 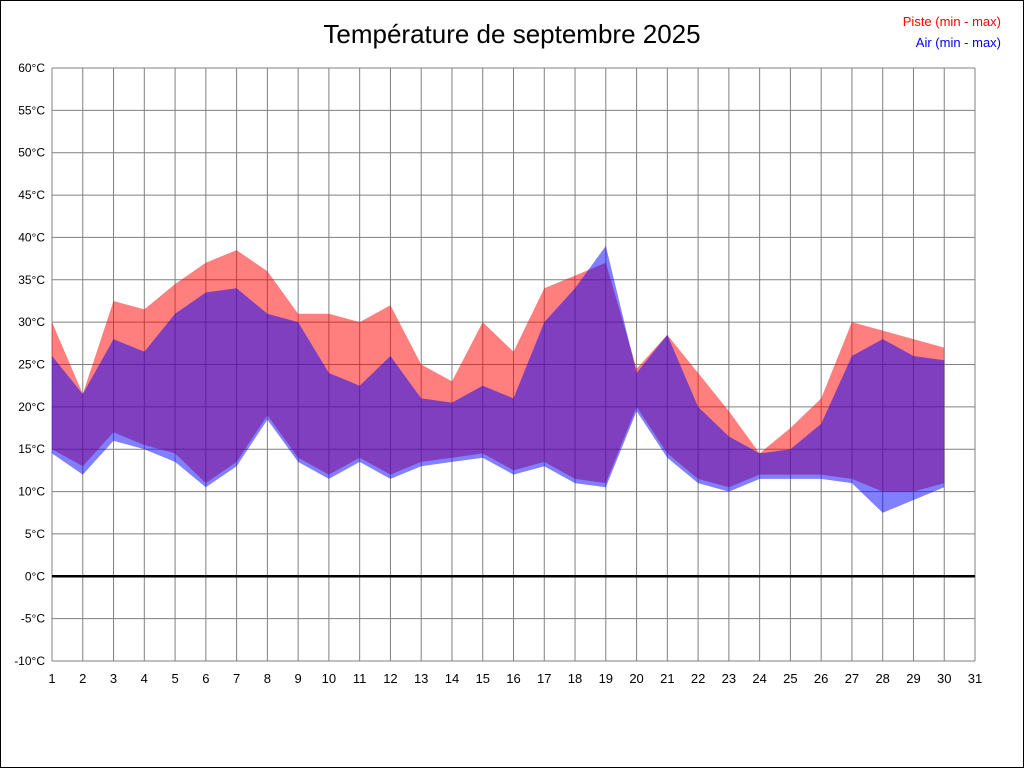 I want to click on x-tick-label: 10, so click(x=329, y=678).